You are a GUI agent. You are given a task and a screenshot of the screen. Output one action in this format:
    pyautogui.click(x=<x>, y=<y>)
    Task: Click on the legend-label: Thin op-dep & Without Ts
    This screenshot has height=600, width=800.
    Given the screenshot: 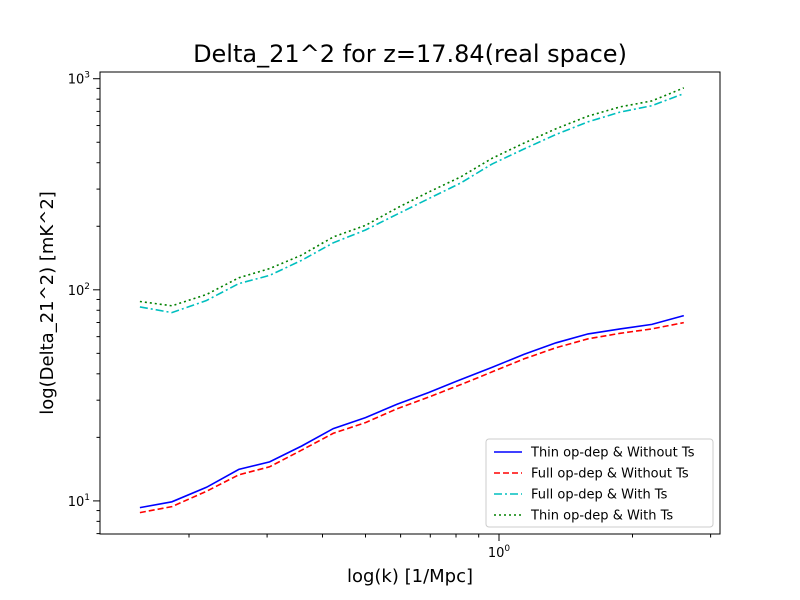 What is the action you would take?
    pyautogui.click(x=612, y=453)
    